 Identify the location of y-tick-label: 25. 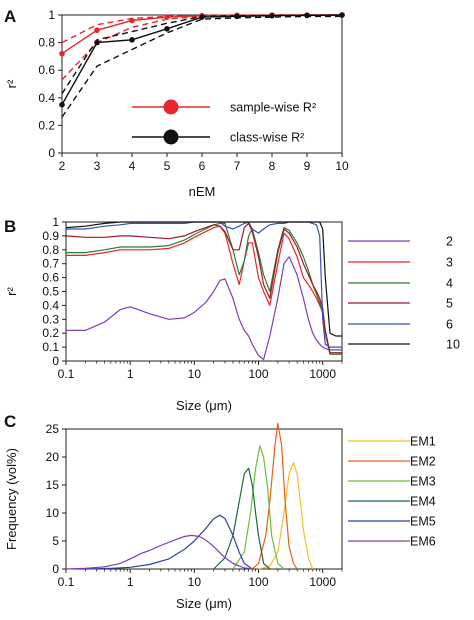
(53, 429).